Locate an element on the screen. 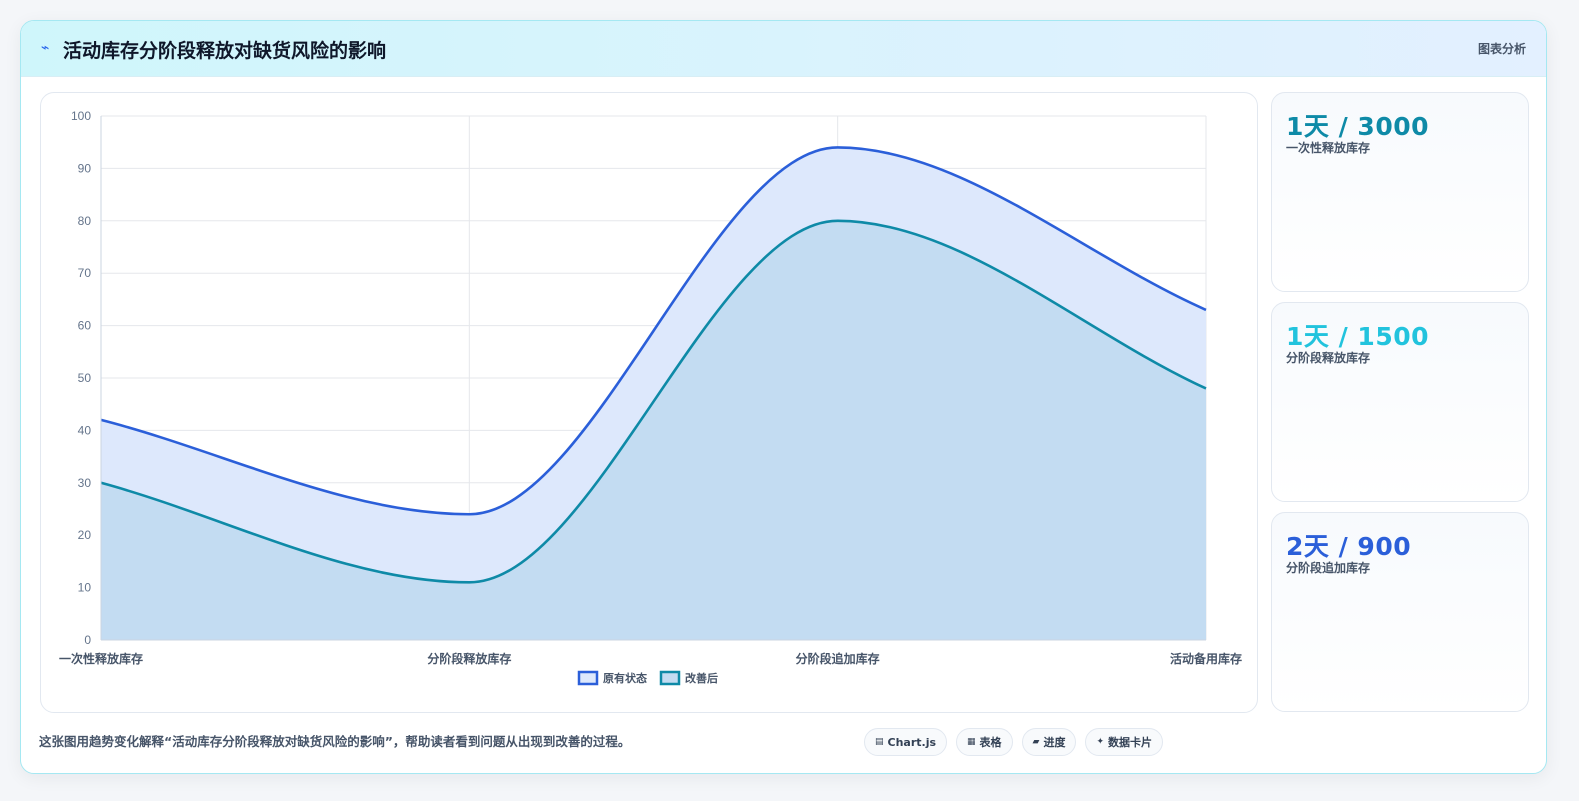 The height and width of the screenshot is (801, 1579). chip-label: 进度 is located at coordinates (1054, 742).